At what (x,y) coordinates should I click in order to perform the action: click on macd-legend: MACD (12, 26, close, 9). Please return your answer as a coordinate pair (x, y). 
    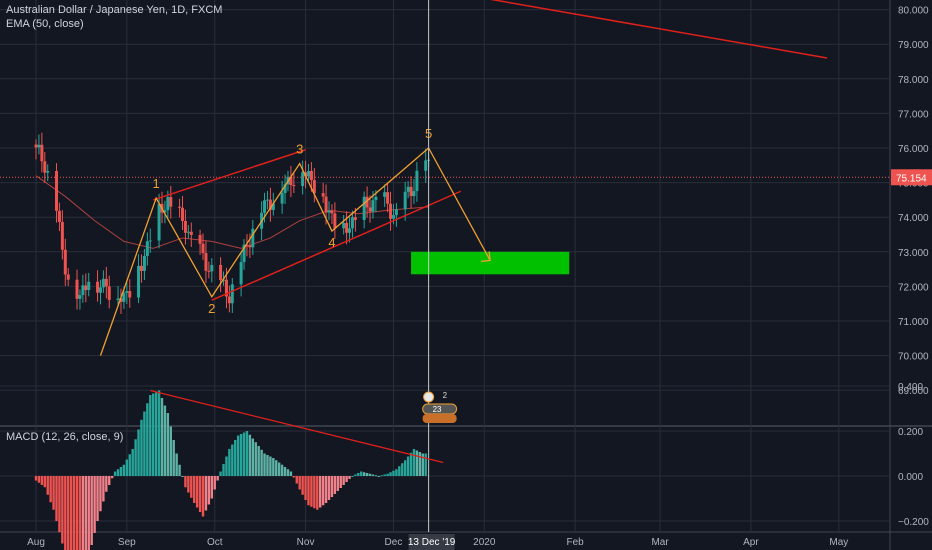
    Looking at the image, I should click on (65, 437).